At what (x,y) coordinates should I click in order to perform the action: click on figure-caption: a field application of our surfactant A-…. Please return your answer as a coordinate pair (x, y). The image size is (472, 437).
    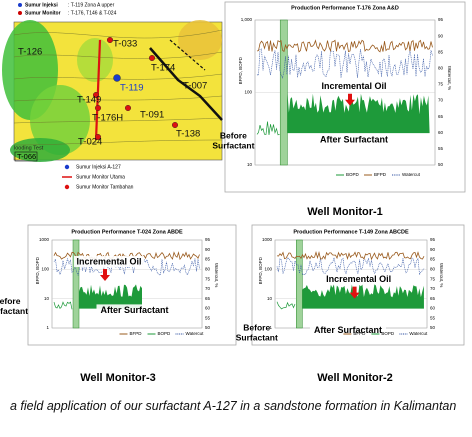
    Looking at the image, I should click on (233, 406).